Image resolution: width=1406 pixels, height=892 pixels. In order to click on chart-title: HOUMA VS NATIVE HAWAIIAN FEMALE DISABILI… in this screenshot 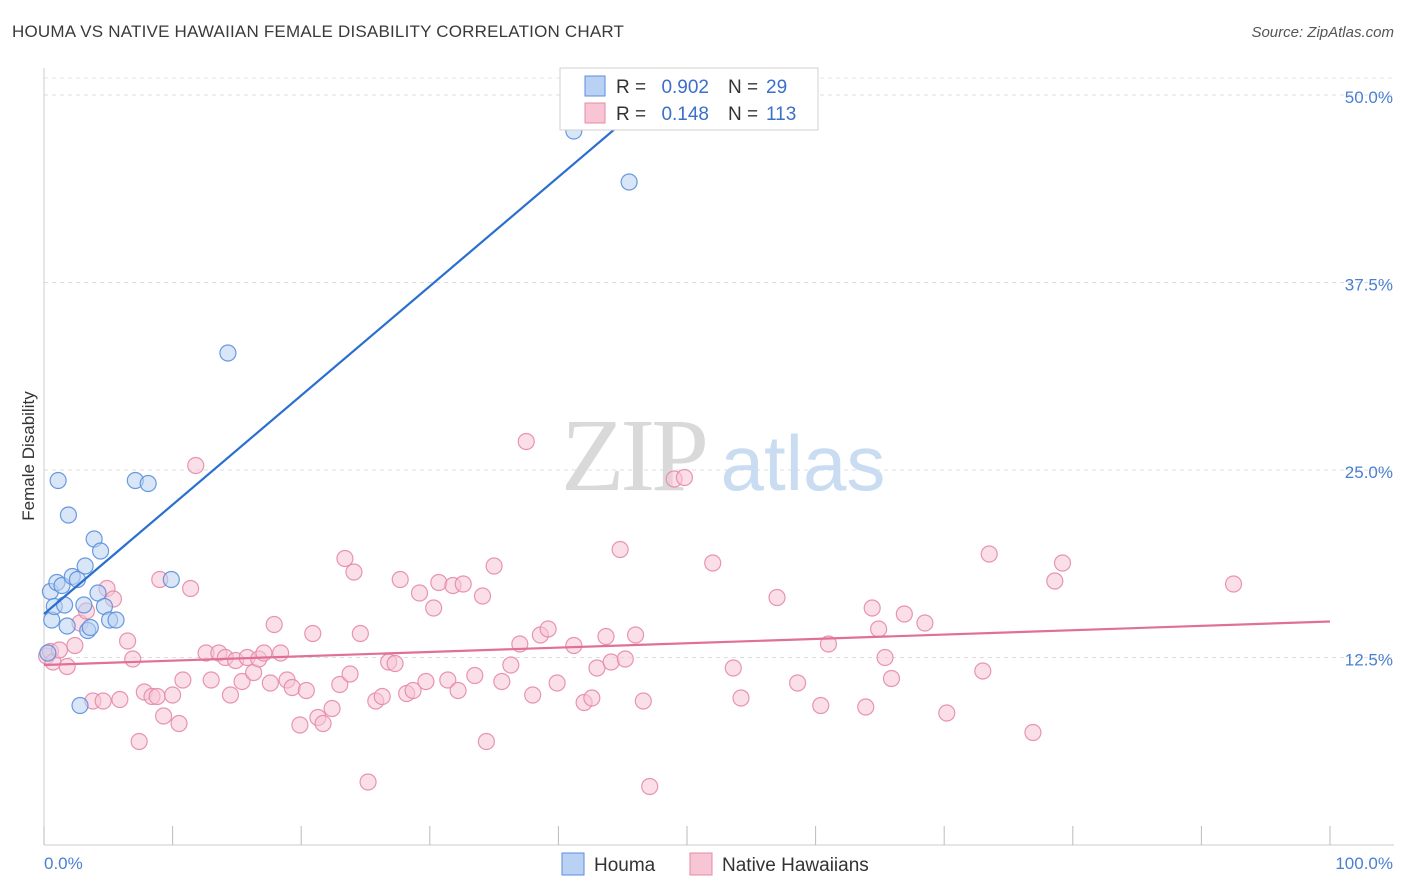, I will do `click(318, 31)`.